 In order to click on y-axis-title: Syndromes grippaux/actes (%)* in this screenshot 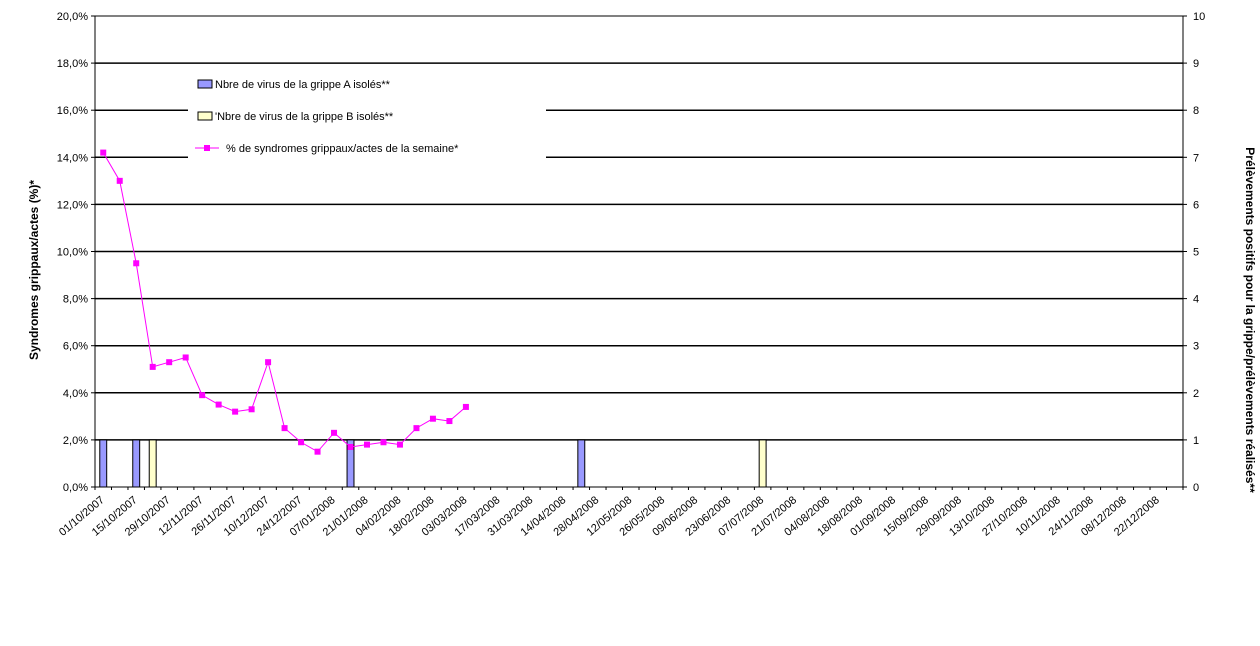, I will do `click(34, 270)`.